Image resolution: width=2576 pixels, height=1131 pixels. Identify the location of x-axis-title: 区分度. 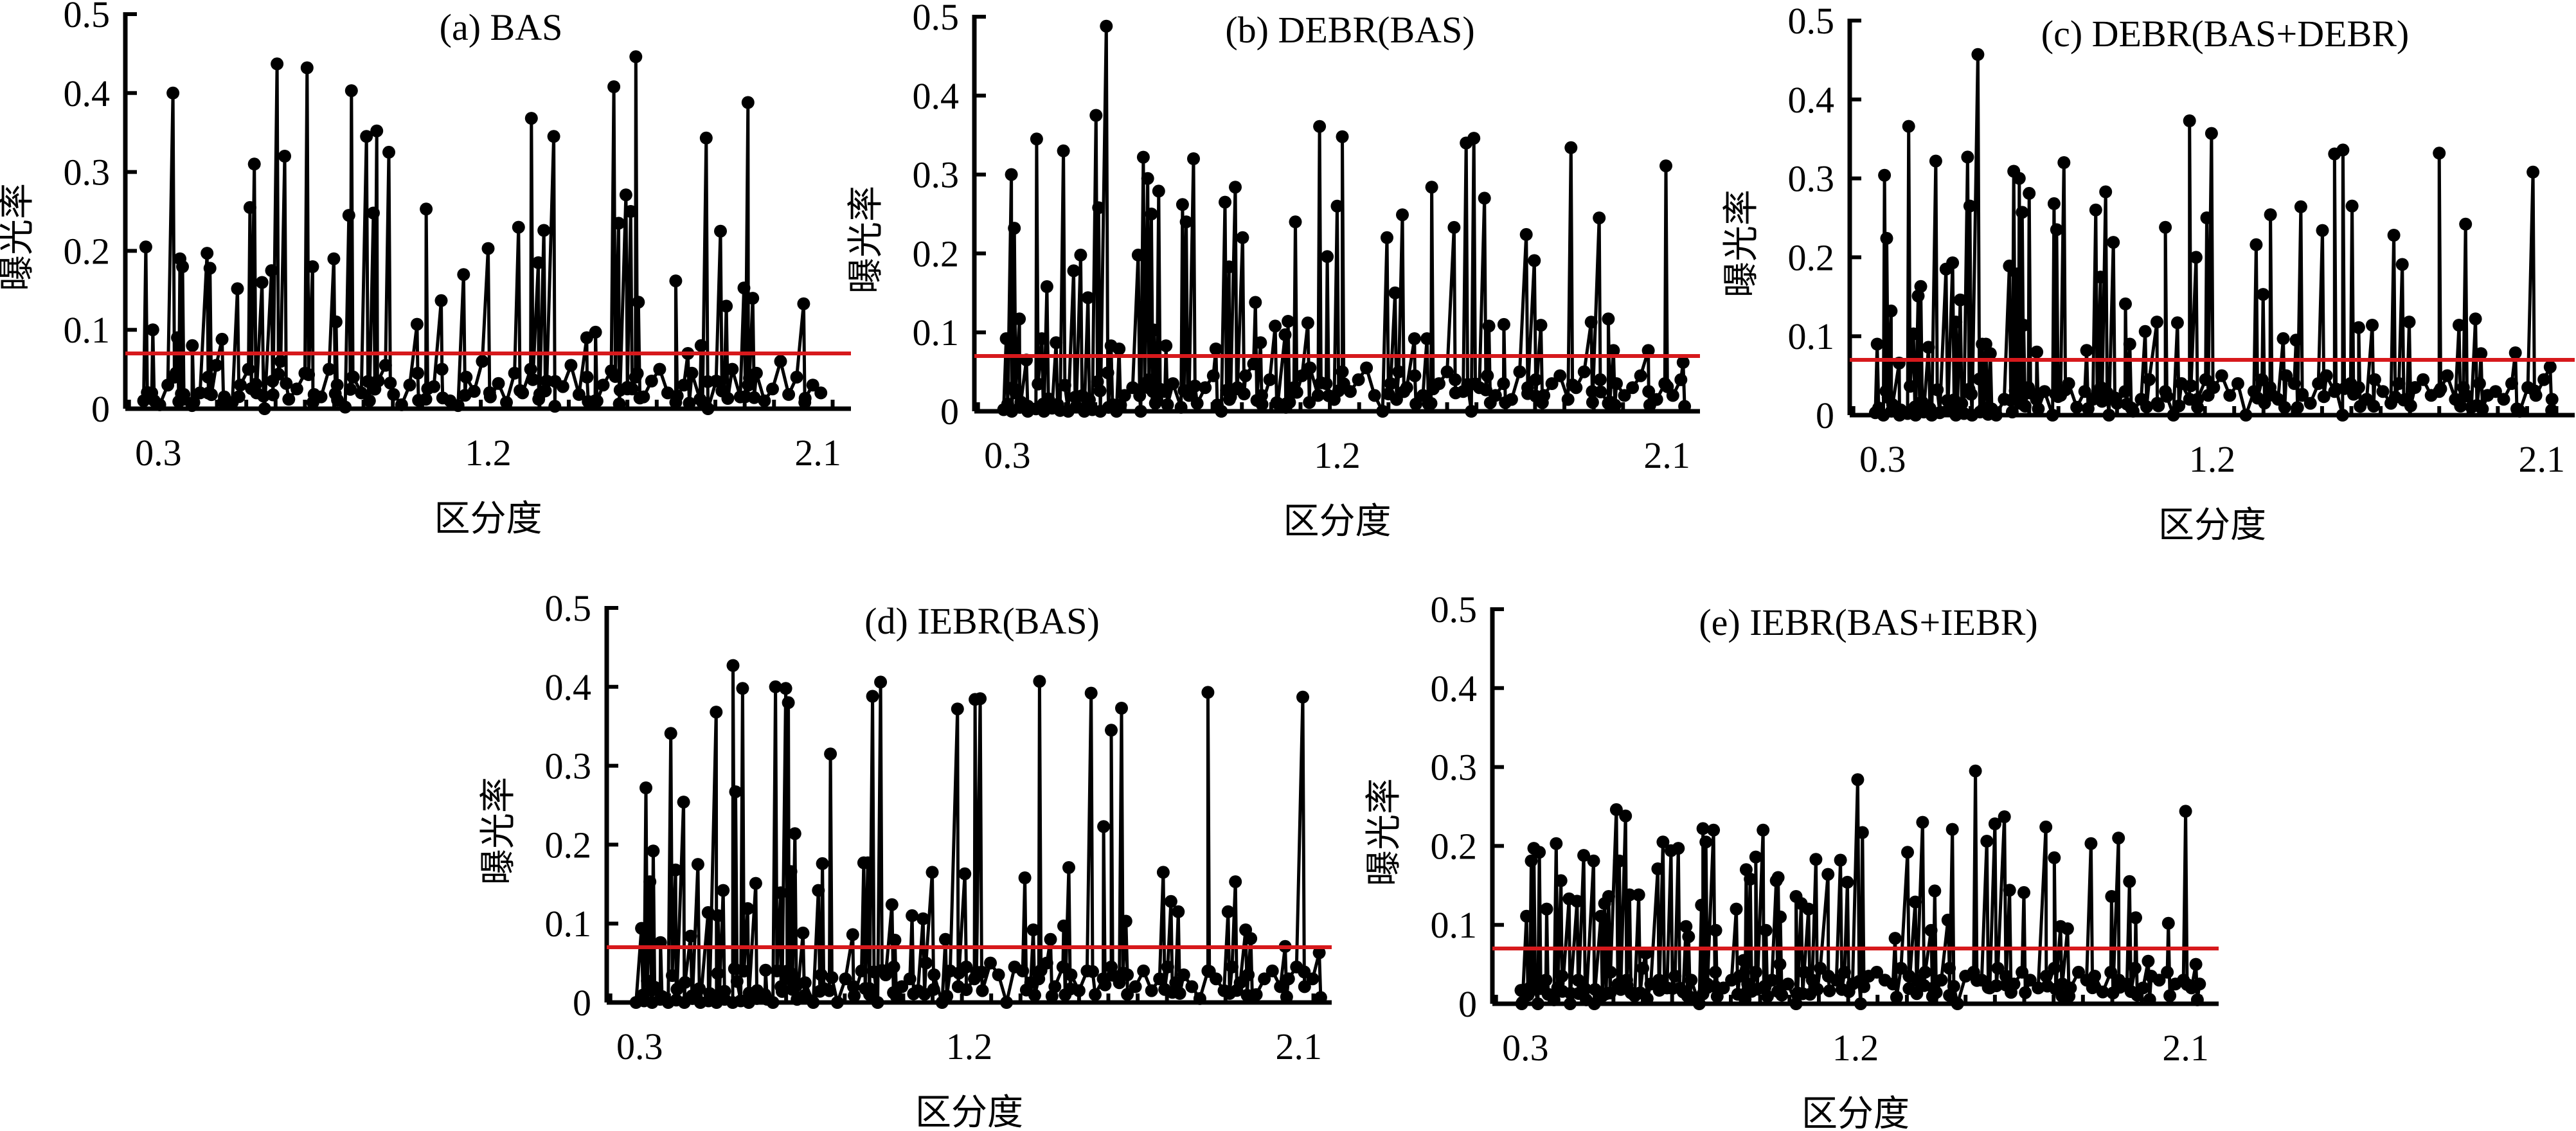
(969, 1111).